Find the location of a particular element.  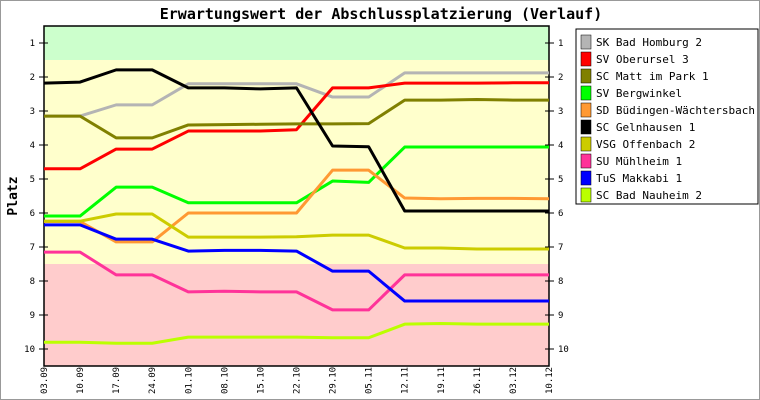

legend-label: TuS Makkabi 1 is located at coordinates (639, 178).